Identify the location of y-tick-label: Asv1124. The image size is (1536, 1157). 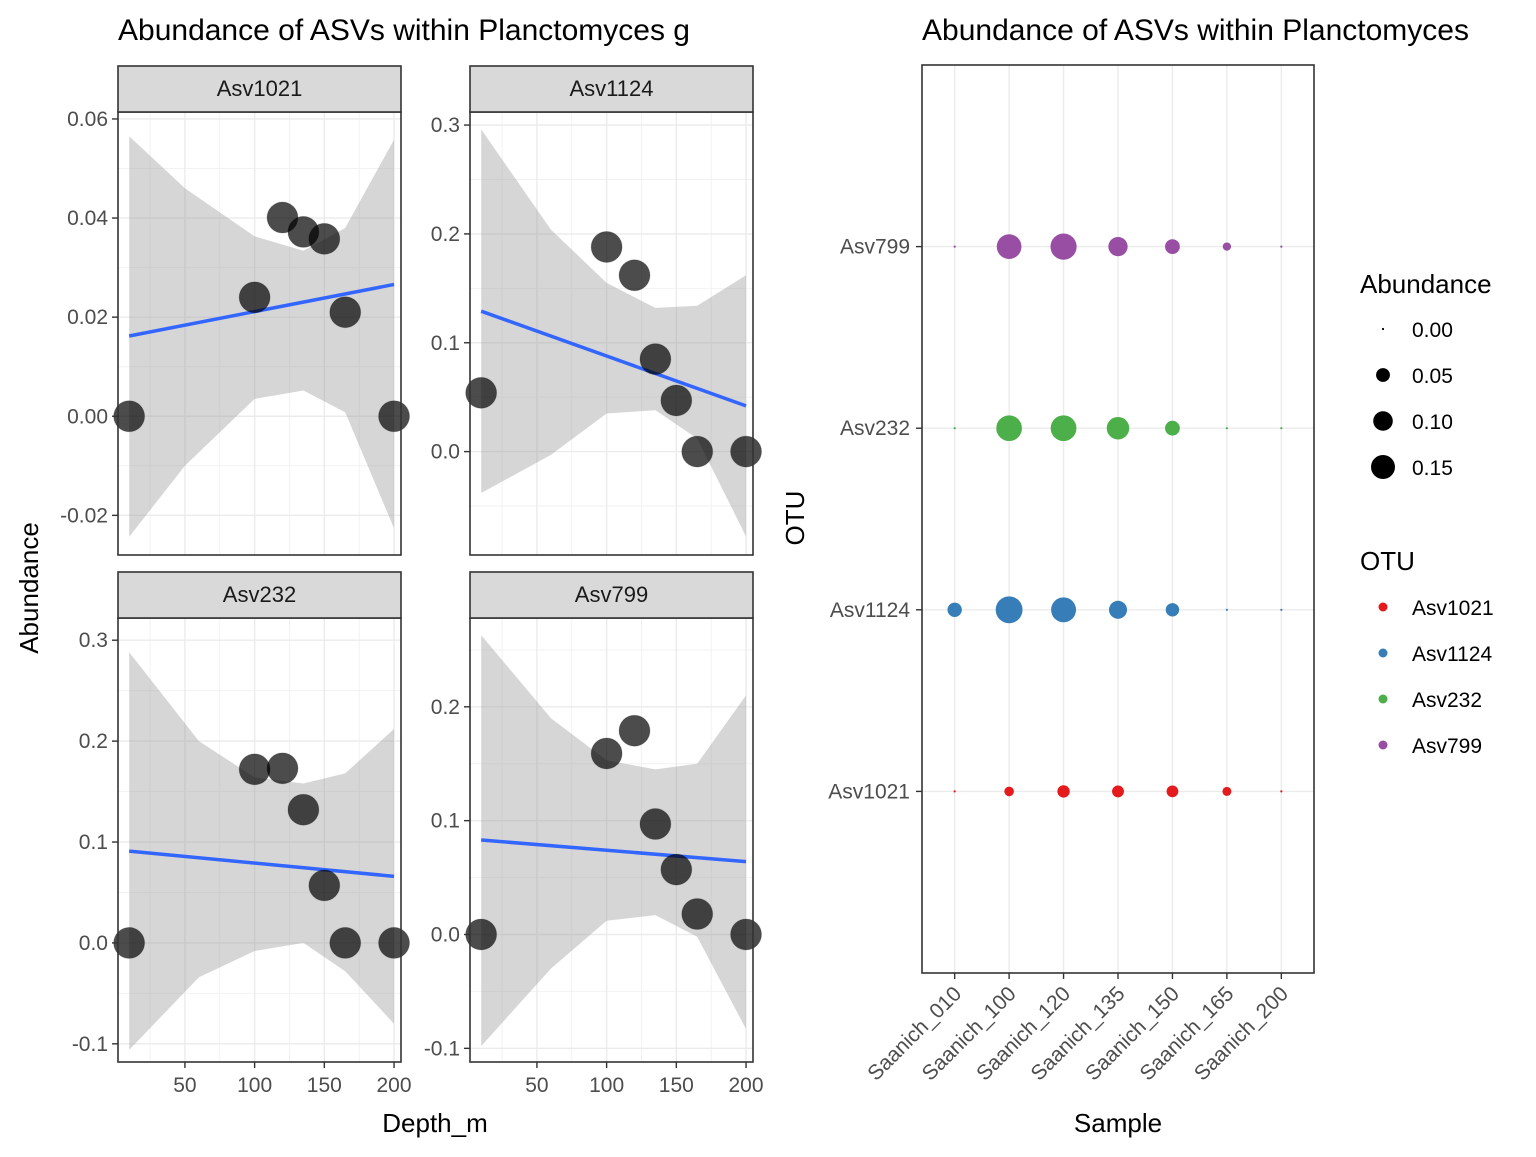
(870, 610).